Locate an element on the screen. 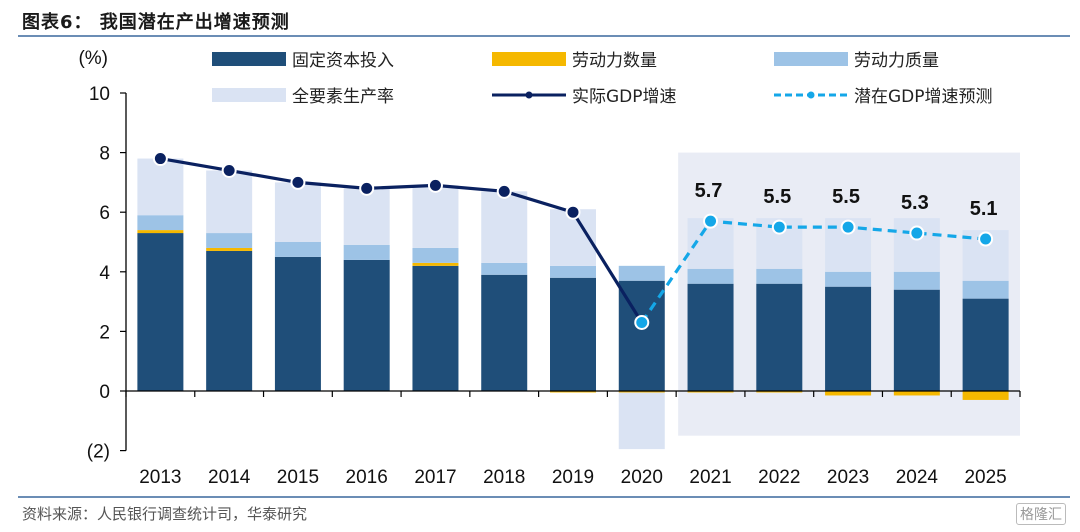 This screenshot has width=1080, height=532. legend-label: 固定资本投入 is located at coordinates (343, 61).